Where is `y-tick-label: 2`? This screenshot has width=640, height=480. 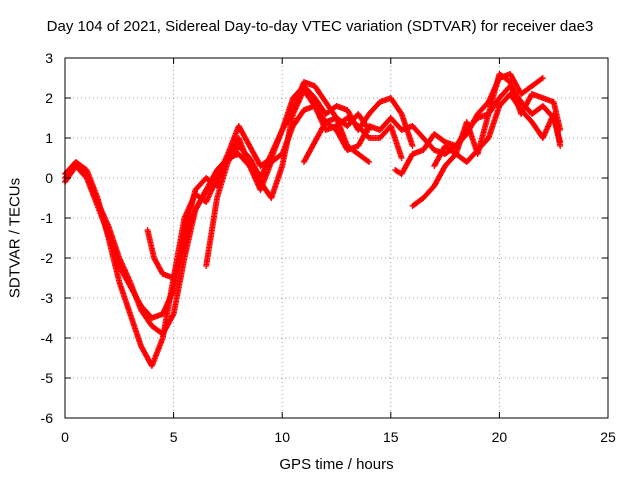 y-tick-label: 2 is located at coordinates (49, 98).